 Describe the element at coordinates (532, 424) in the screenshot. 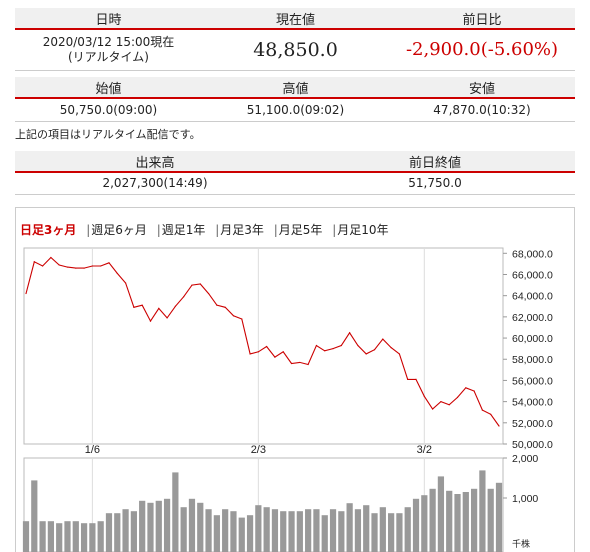

I see `y-tick-label: 52,000.0` at that location.